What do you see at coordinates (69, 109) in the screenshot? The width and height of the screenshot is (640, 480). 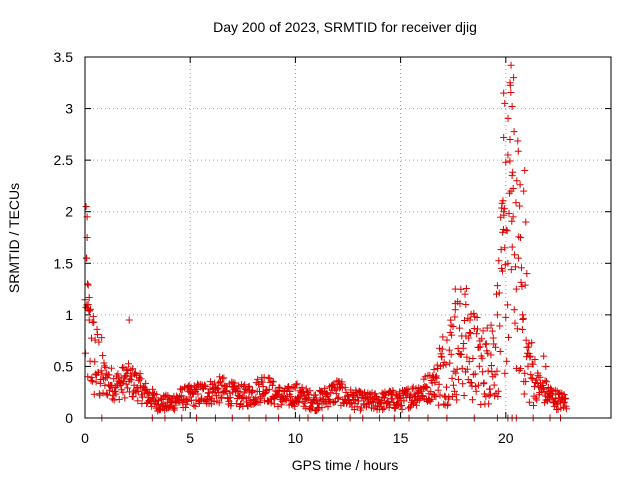 I see `y-tick-label: 3` at bounding box center [69, 109].